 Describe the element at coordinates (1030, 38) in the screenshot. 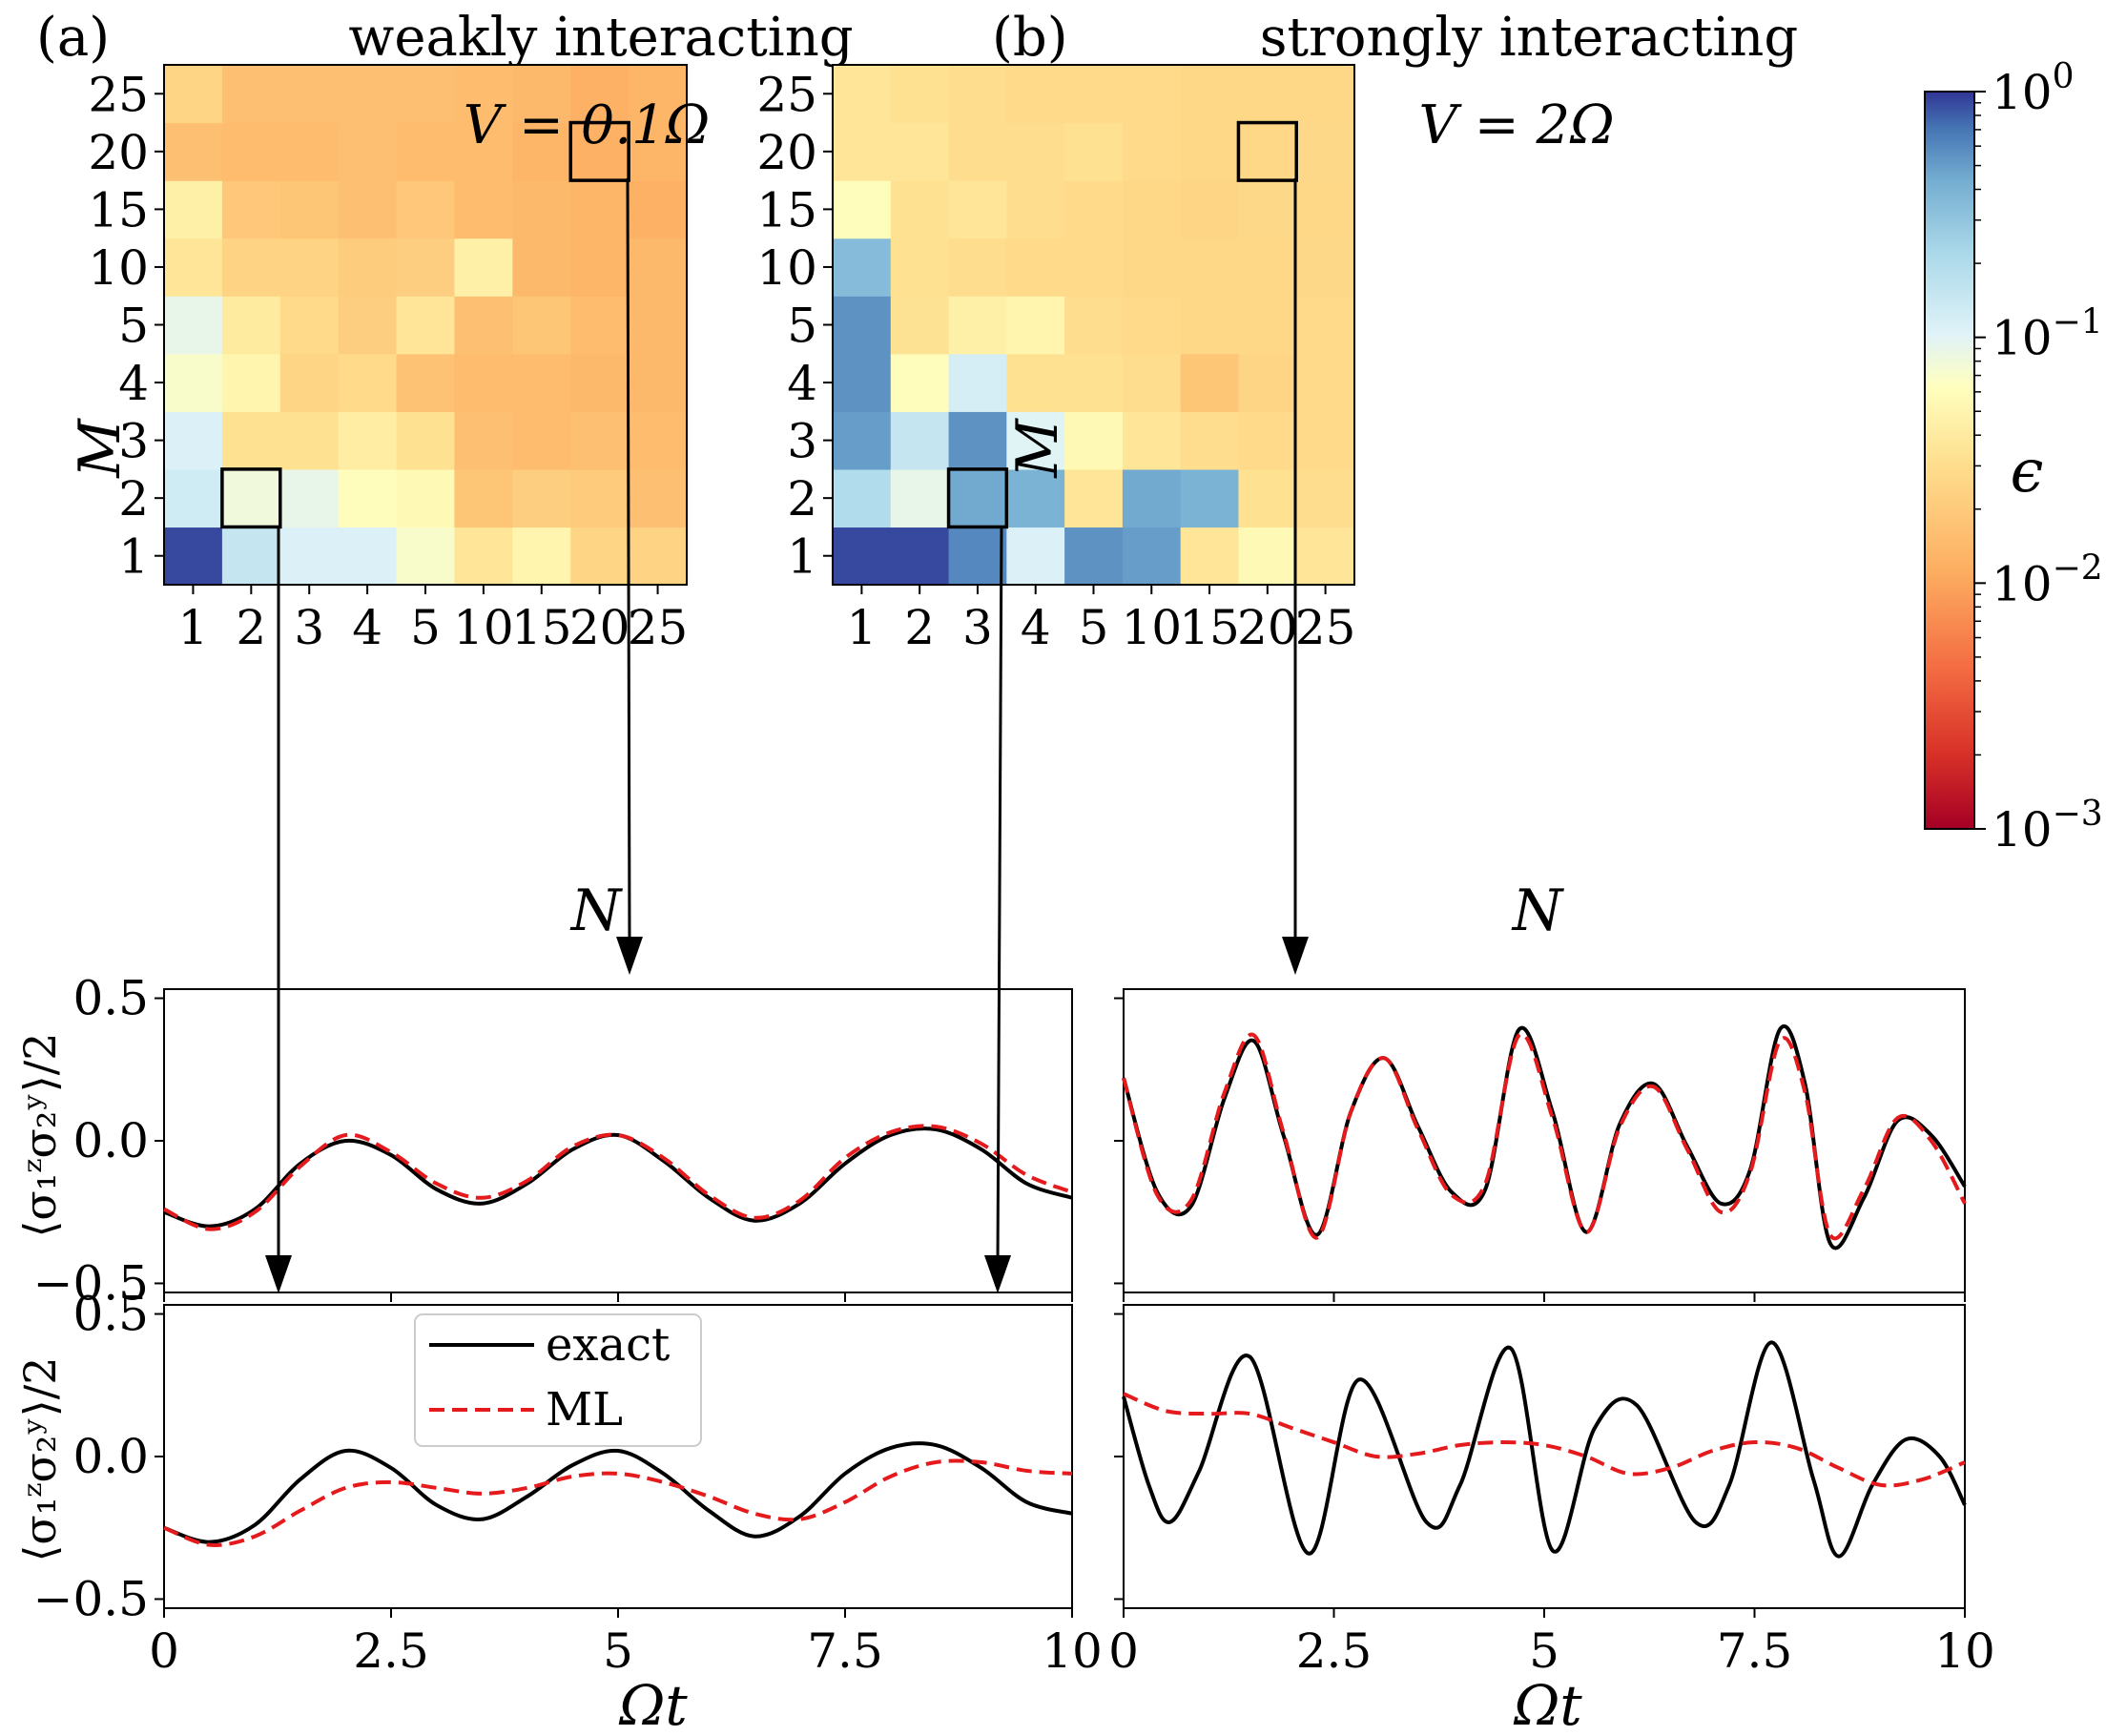

I see `panel-label-b: (b)` at that location.